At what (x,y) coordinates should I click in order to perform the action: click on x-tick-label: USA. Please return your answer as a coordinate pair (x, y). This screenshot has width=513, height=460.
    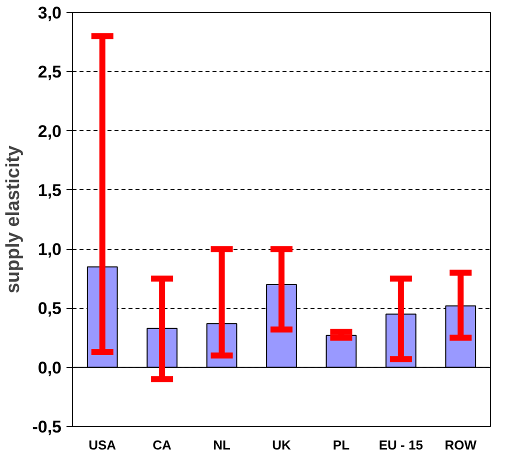
    Looking at the image, I should click on (102, 445).